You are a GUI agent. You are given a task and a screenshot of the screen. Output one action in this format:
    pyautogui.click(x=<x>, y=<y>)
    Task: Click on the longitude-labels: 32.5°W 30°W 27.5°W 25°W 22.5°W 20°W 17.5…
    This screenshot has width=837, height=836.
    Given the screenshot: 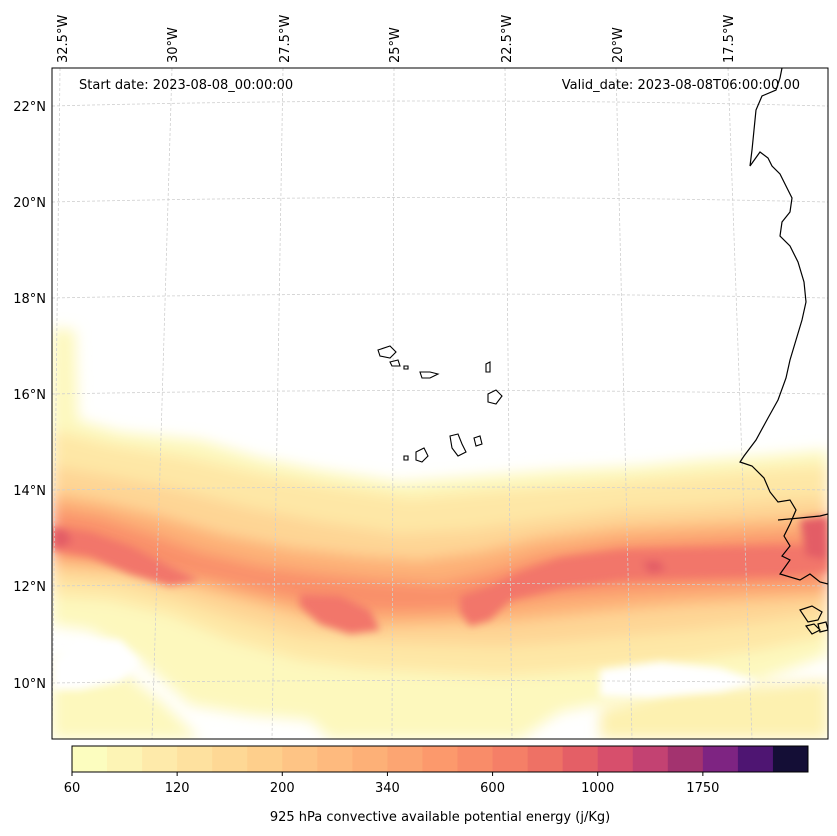 What is the action you would take?
    pyautogui.click(x=396, y=39)
    